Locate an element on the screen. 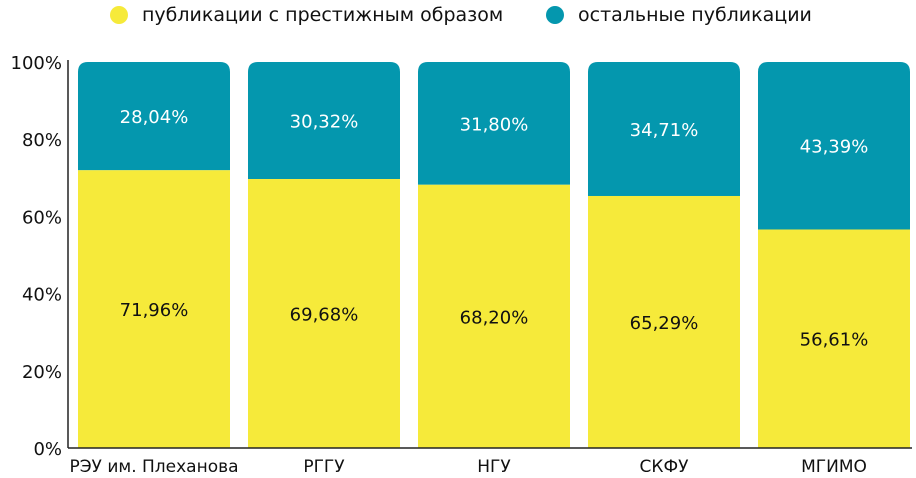  x-category-label: РГГУ is located at coordinates (324, 467).